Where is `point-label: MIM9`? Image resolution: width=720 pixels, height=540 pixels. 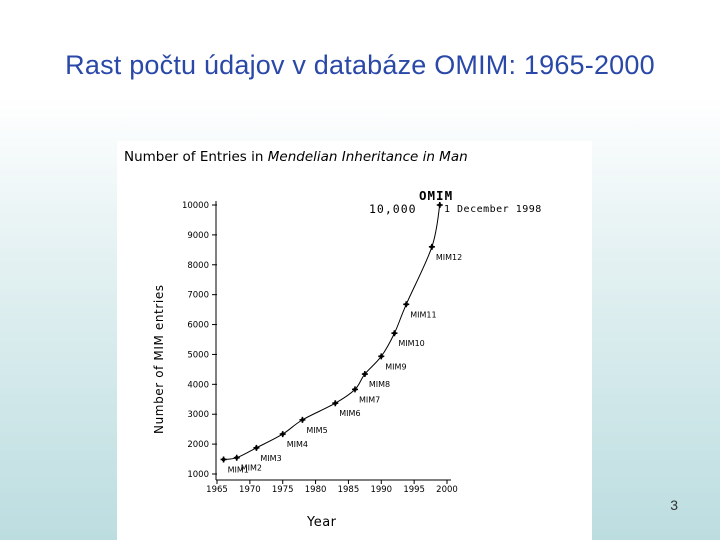
point-label: MIM9 is located at coordinates (395, 366).